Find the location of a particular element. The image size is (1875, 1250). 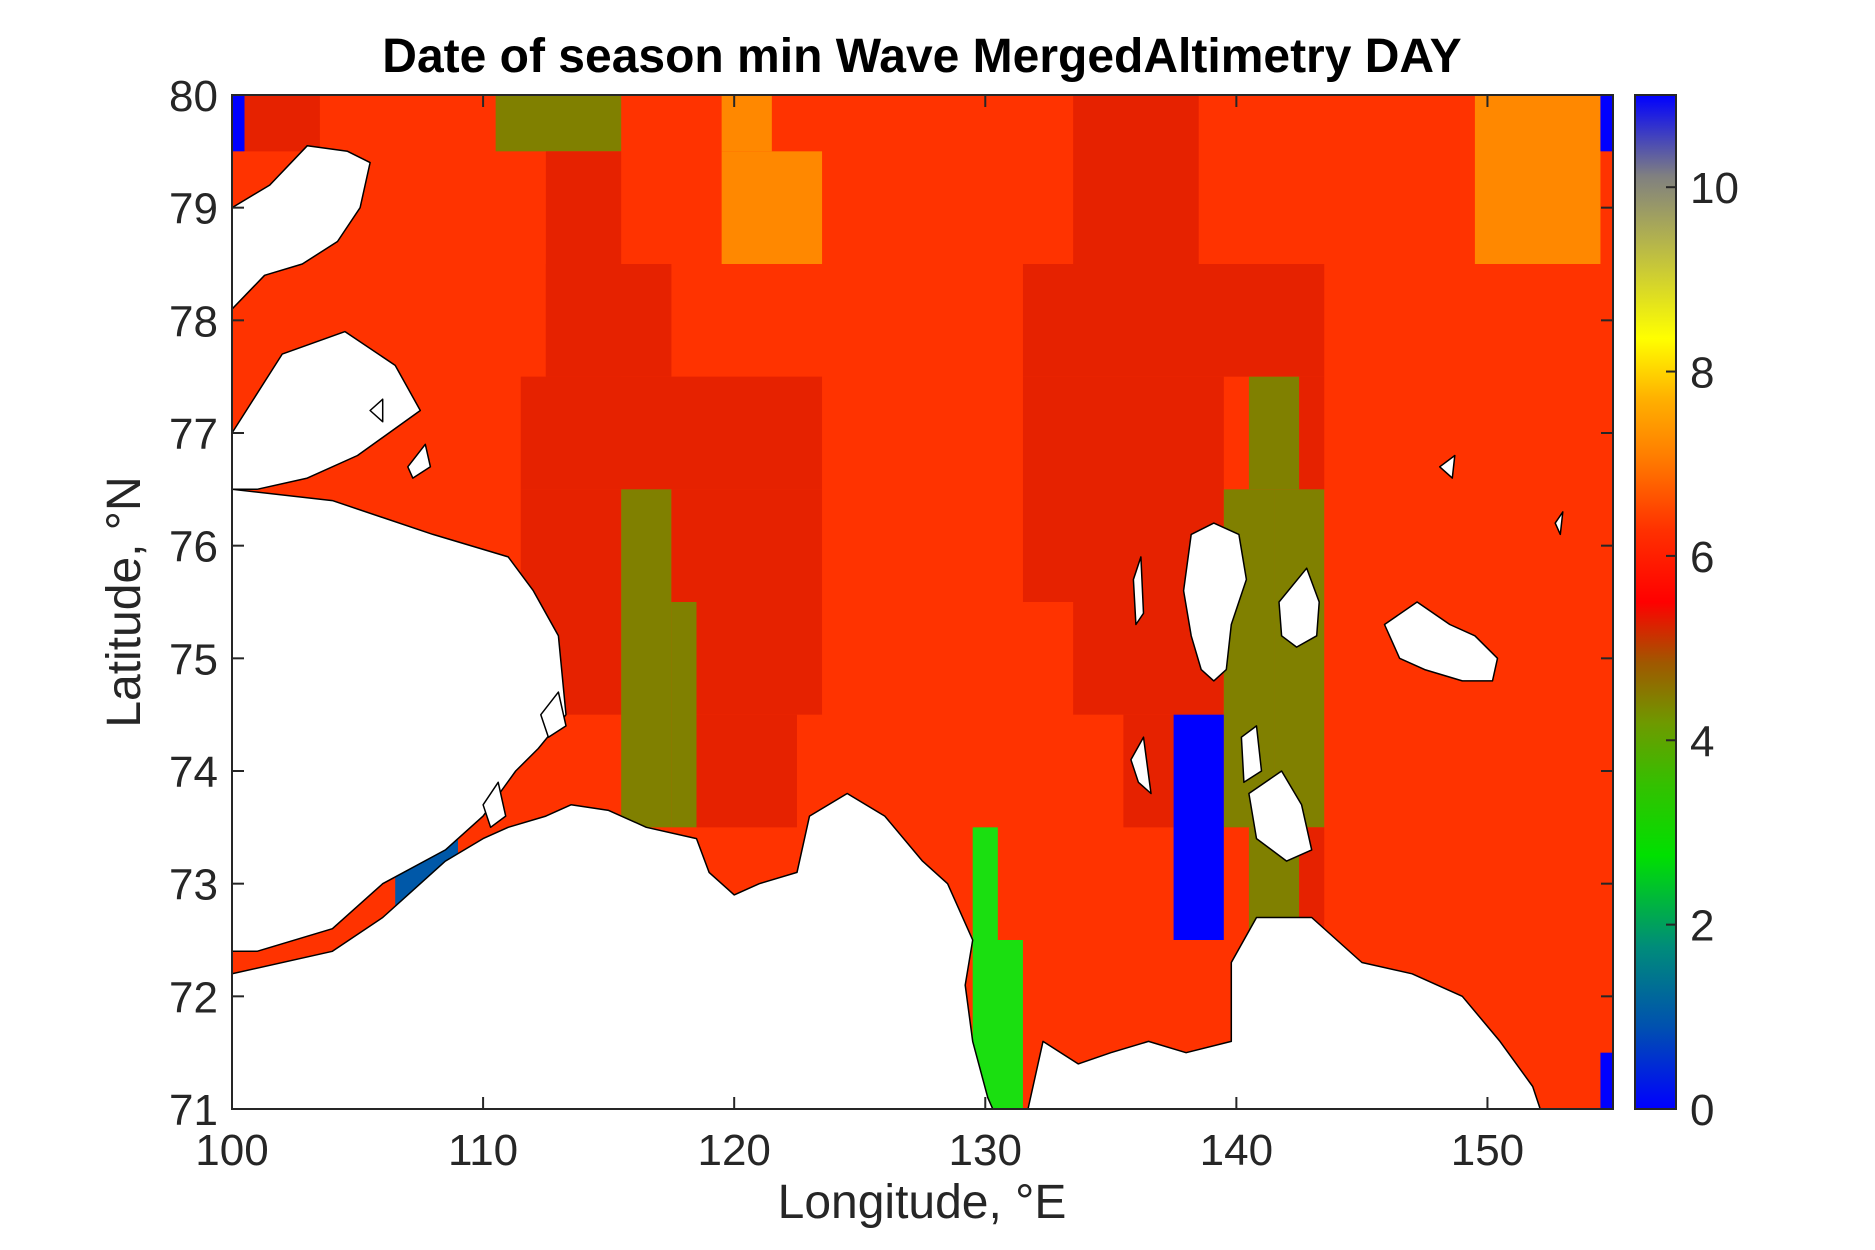

colorbar-gradient is located at coordinates (1655, 602).